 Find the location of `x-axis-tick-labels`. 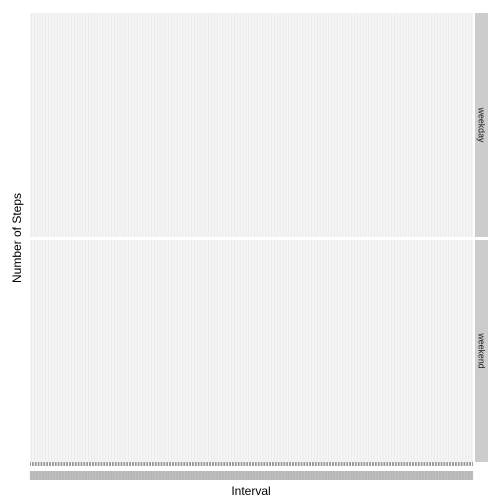

x-axis-tick-labels is located at coordinates (251, 475).